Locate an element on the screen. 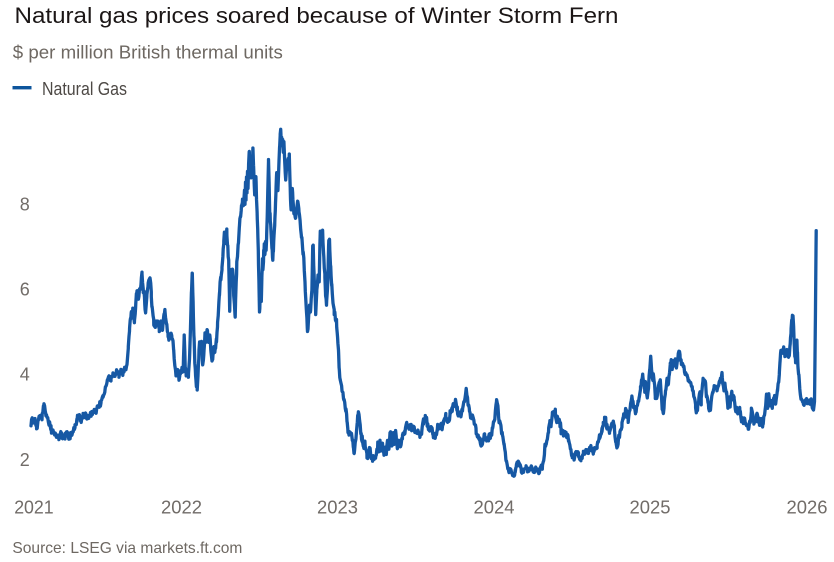 Image resolution: width=834 pixels, height=562 pixels. svg-text:Source: LSEG via markets.ft.co: Source: LSEG via markets.ft.com is located at coordinates (127, 548).